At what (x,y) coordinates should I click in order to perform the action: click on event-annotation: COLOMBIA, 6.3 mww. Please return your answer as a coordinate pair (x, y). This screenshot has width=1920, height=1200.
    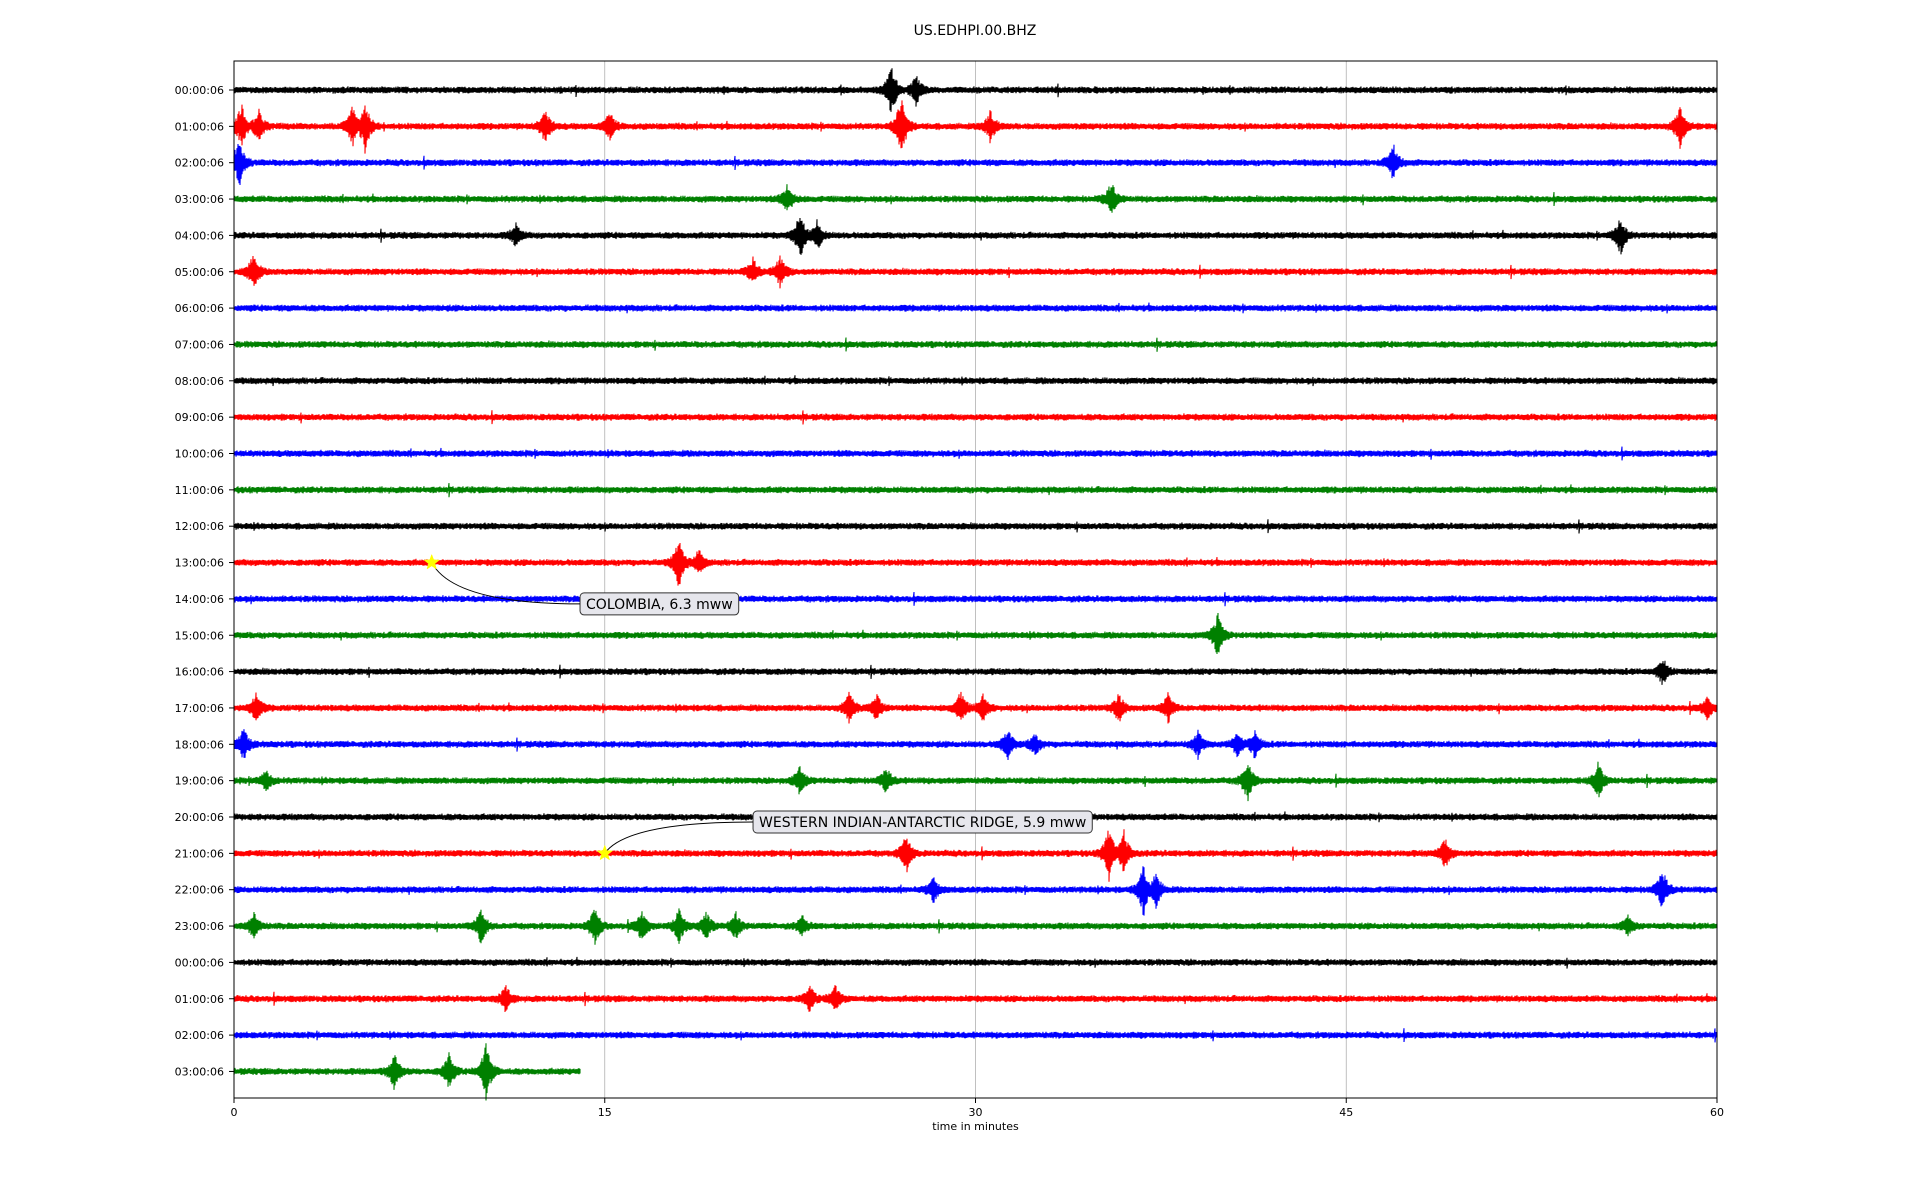
    Looking at the image, I should click on (581, 584).